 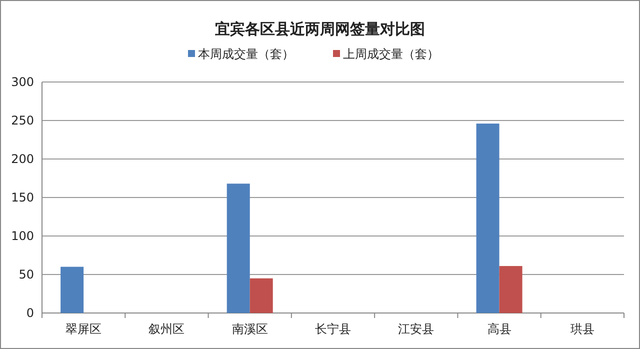 What do you see at coordinates (246, 54) in the screenshot?
I see `legend-label: 本周成交量（套）` at bounding box center [246, 54].